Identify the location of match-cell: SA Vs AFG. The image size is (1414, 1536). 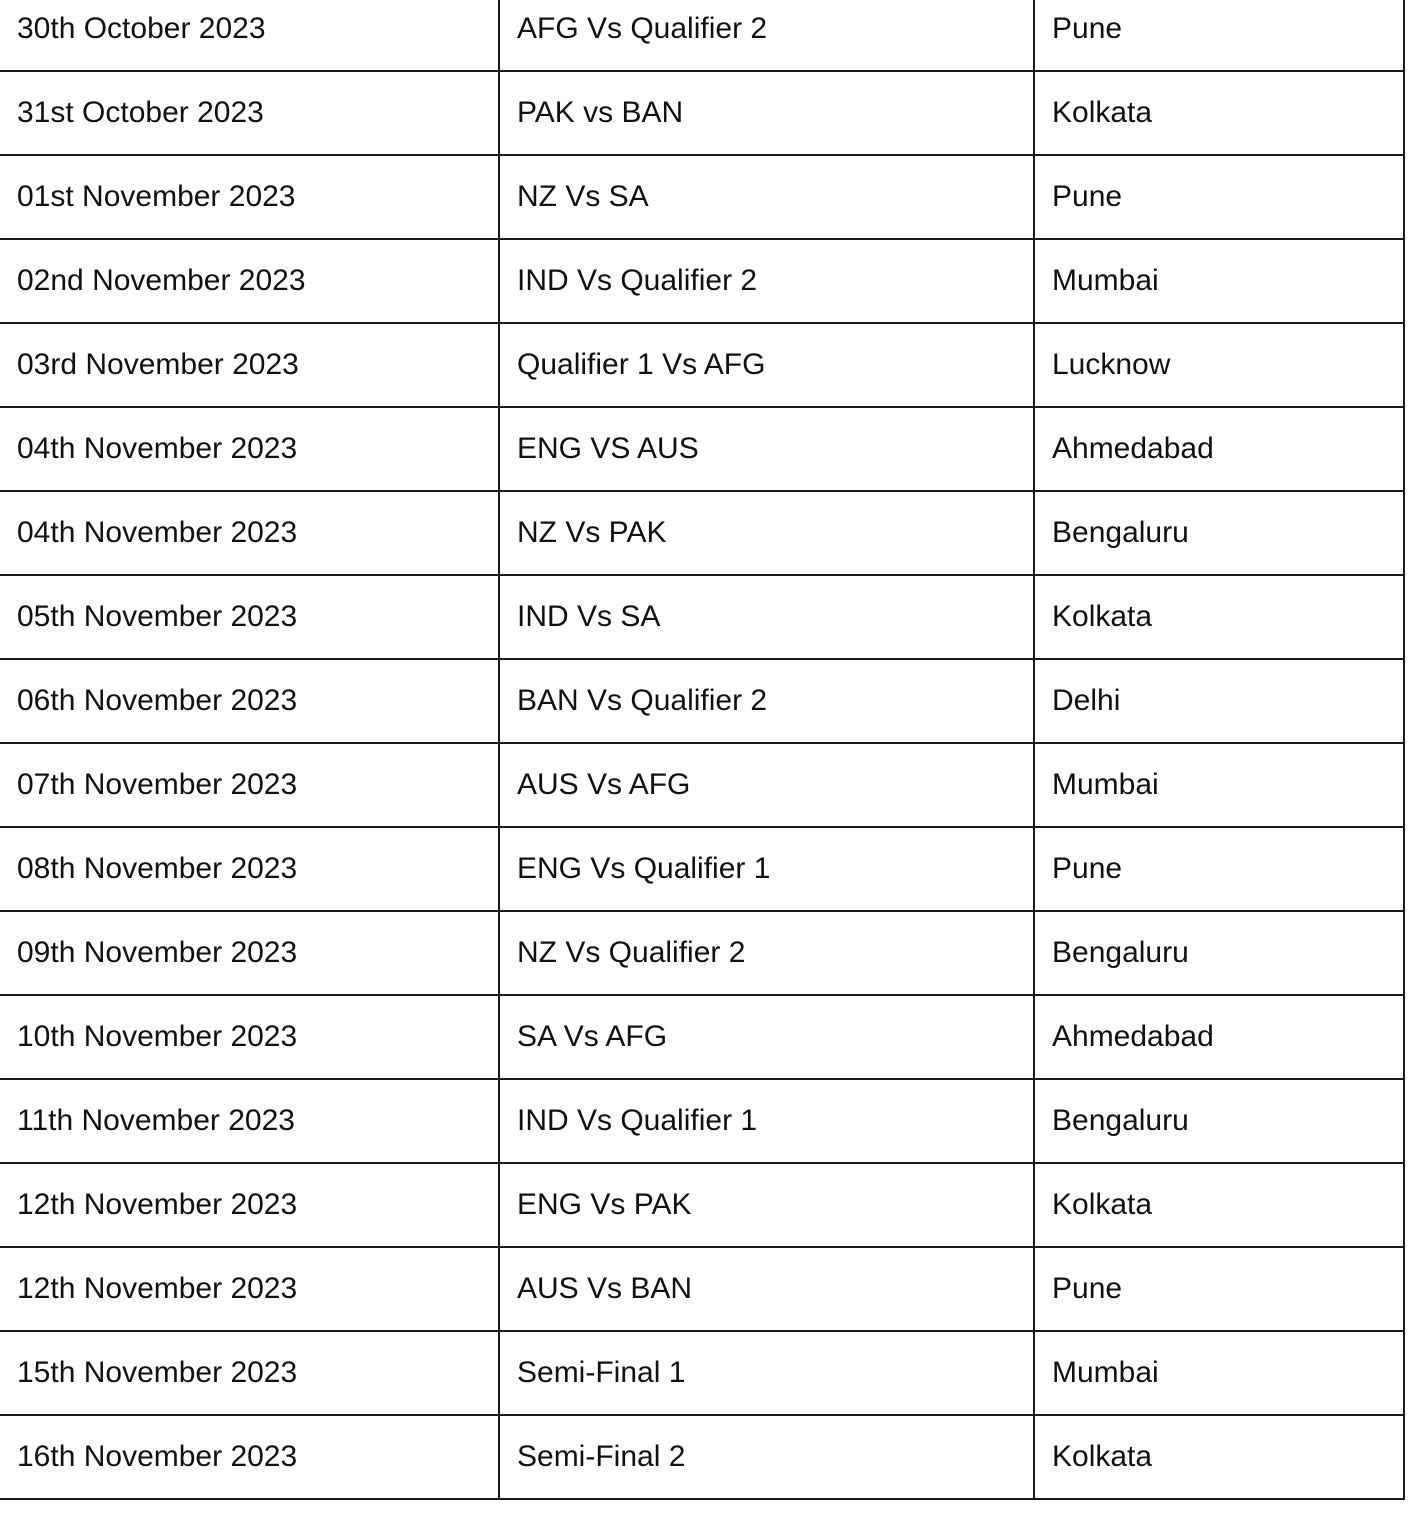
(766, 1037).